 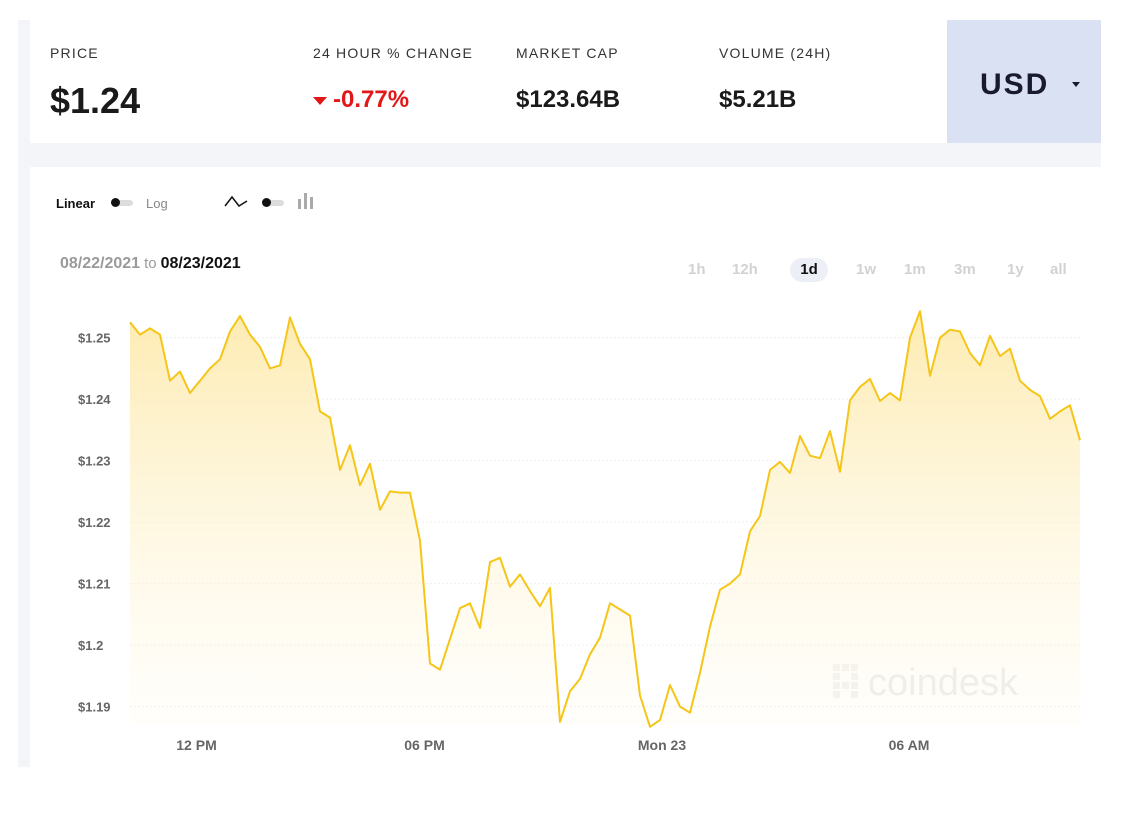 I want to click on change-value-text: -0.77%, so click(x=371, y=99).